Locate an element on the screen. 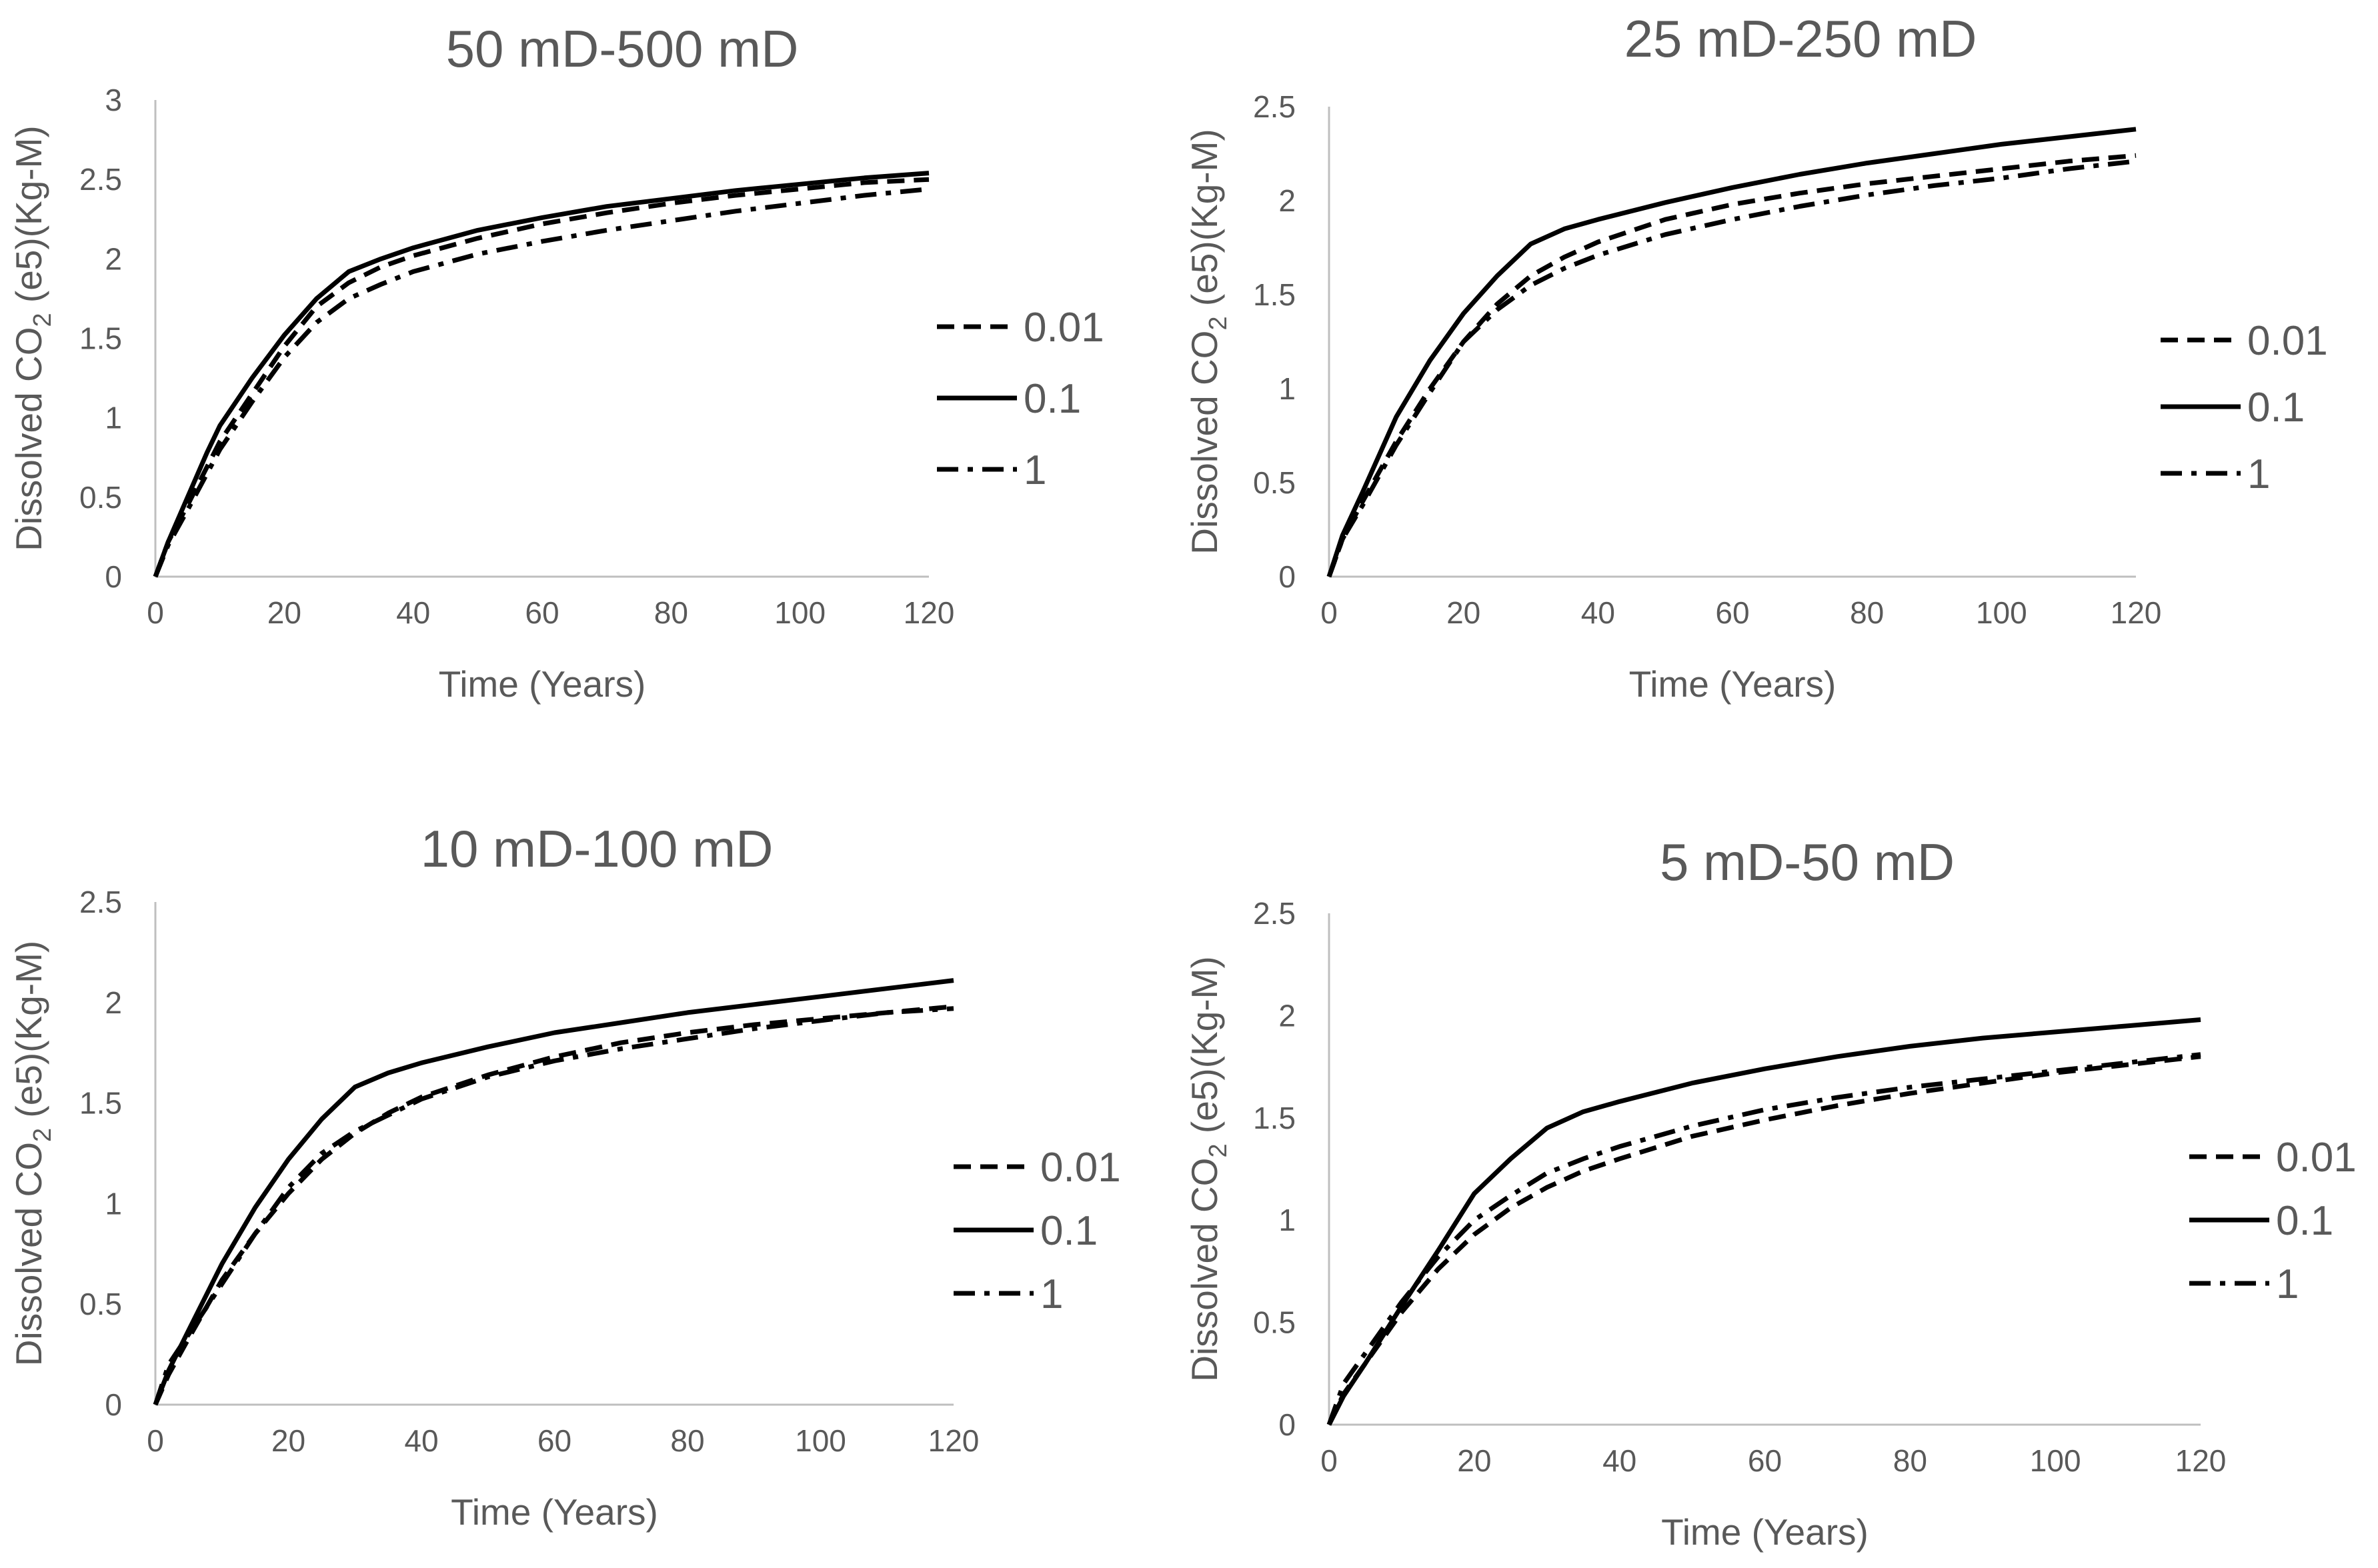  chart-title: 25 mD-250 mD is located at coordinates (1800, 38).